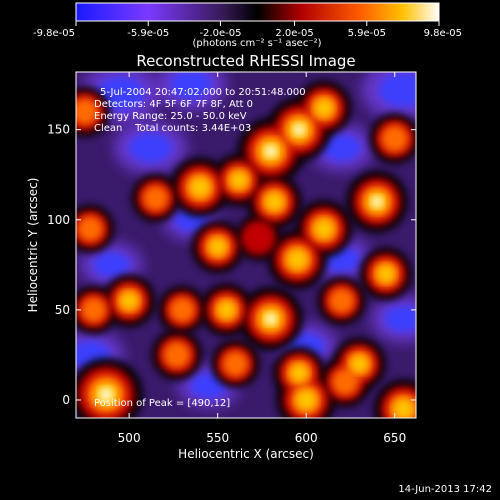 The image size is (500, 500). Describe the element at coordinates (33, 245) in the screenshot. I see `y-axis-label: Heliocentric Y (arcsec)` at that location.